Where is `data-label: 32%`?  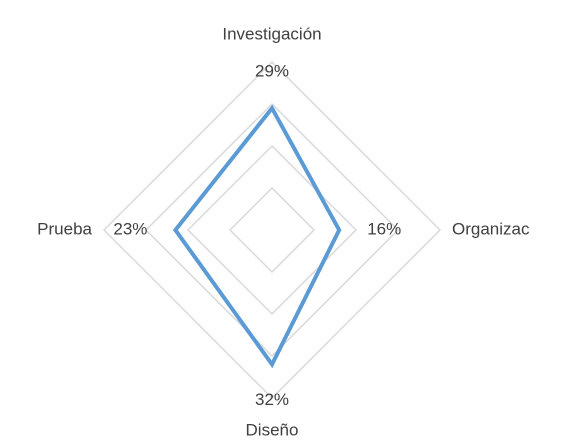 data-label: 32% is located at coordinates (272, 399).